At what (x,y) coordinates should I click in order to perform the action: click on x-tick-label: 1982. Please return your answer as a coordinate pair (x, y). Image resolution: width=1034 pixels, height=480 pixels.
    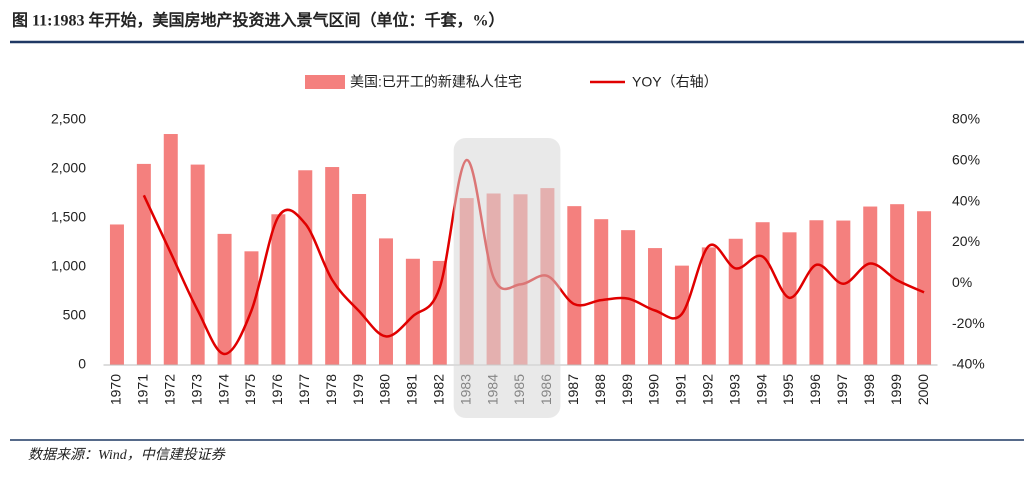
    Looking at the image, I should click on (438, 389).